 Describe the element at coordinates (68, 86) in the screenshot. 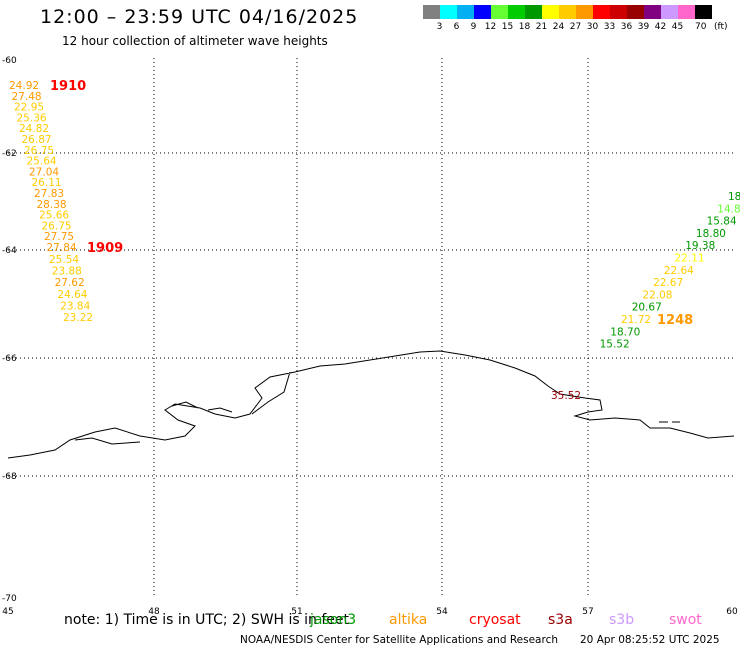

I see `pass-id-label: 1910` at that location.